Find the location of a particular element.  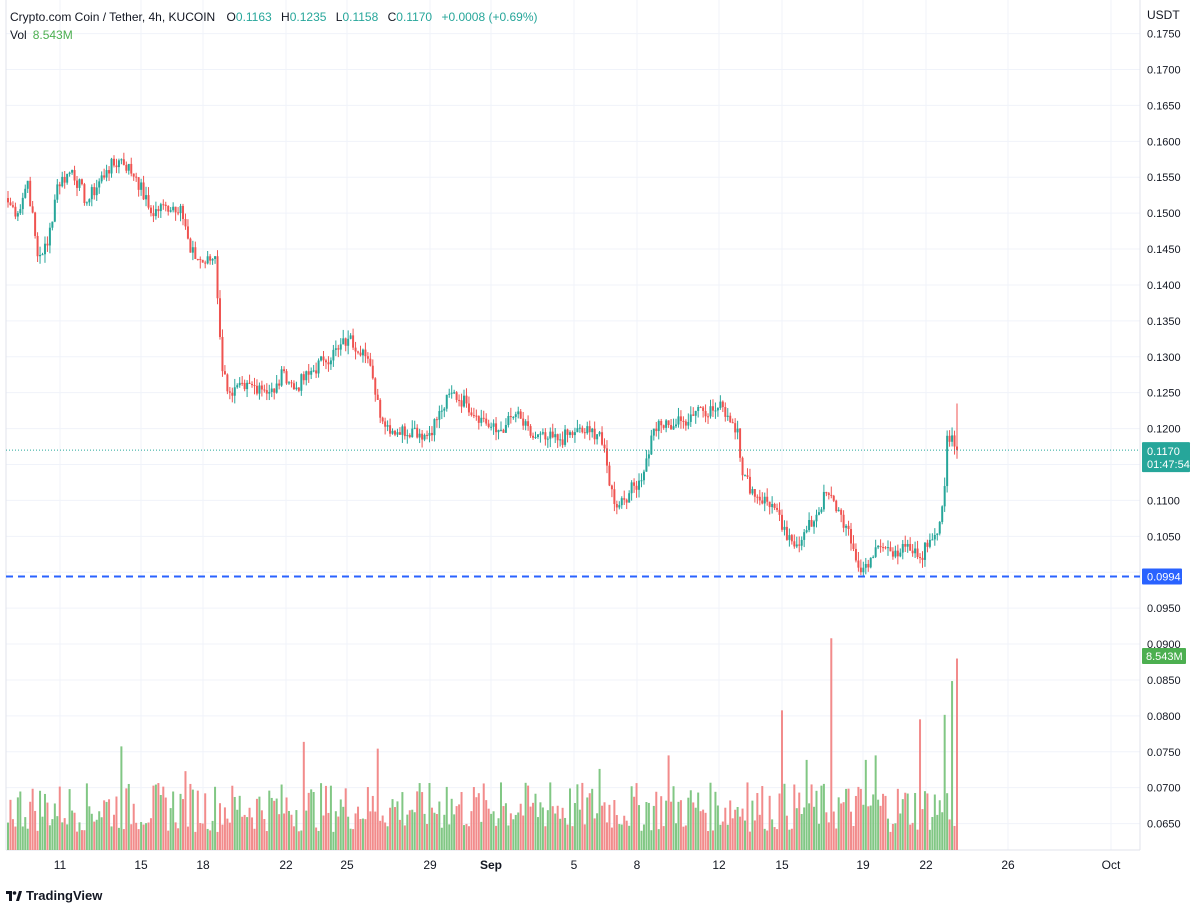

price-tick-label: 0.1450 is located at coordinates (1164, 250).